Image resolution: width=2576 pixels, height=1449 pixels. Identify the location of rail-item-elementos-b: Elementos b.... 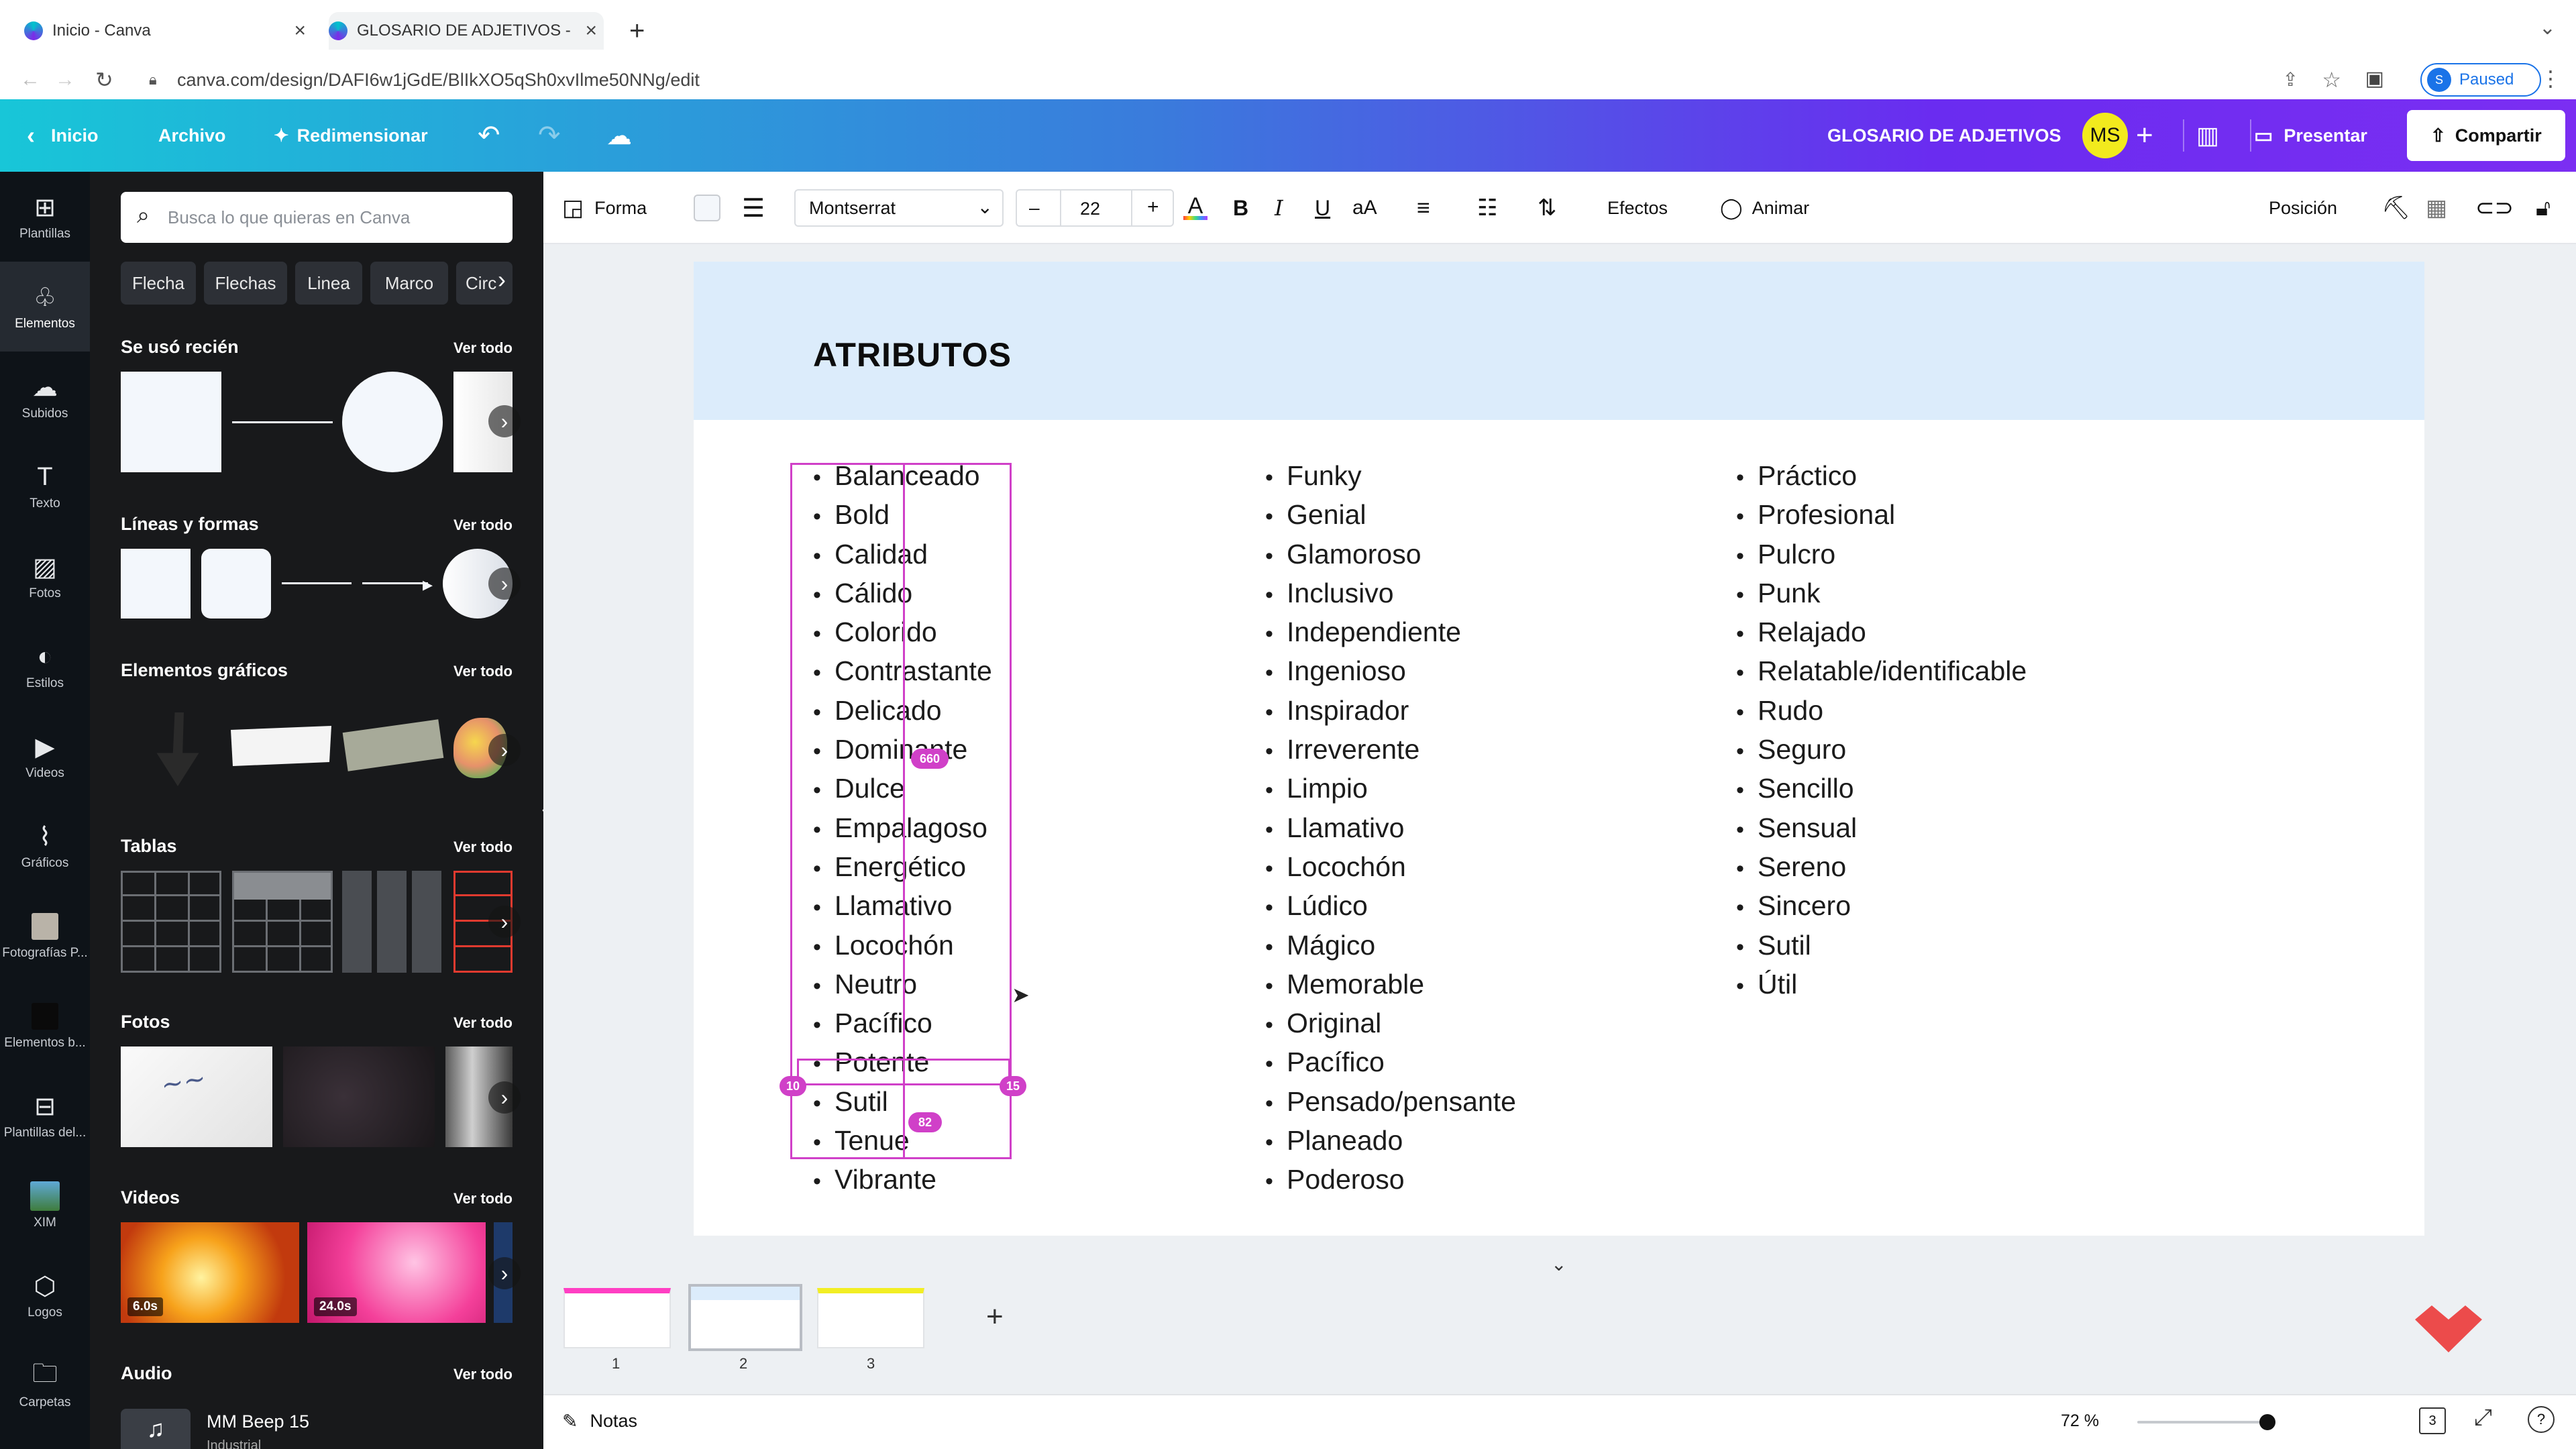
(45, 1026).